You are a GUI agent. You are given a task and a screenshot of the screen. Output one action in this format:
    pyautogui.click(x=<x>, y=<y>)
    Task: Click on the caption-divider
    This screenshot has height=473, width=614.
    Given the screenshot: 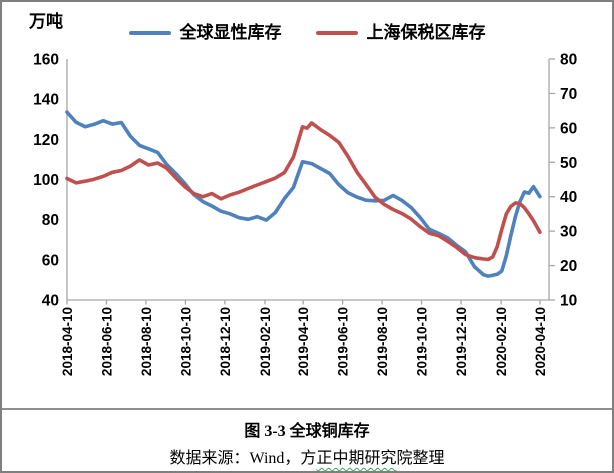 What is the action you would take?
    pyautogui.click(x=307, y=409)
    